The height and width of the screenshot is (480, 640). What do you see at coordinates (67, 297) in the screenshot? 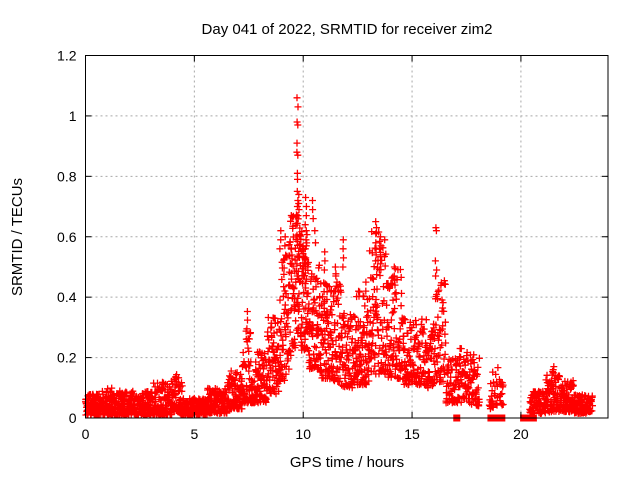
I see `svg-text: 0.4` at bounding box center [67, 297].